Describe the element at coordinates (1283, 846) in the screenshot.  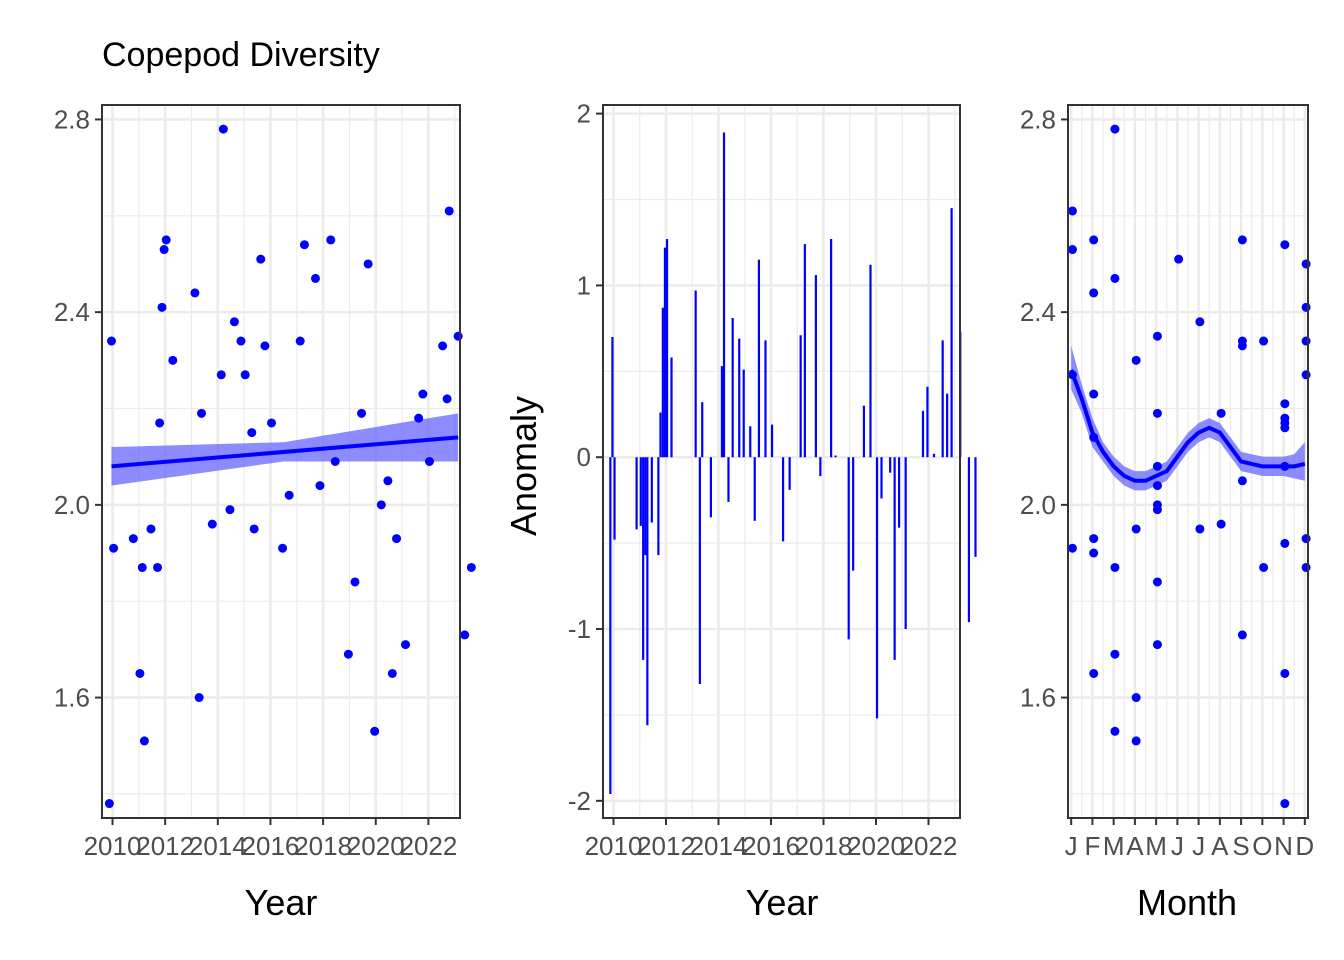
I see `x-tick-label: N` at that location.